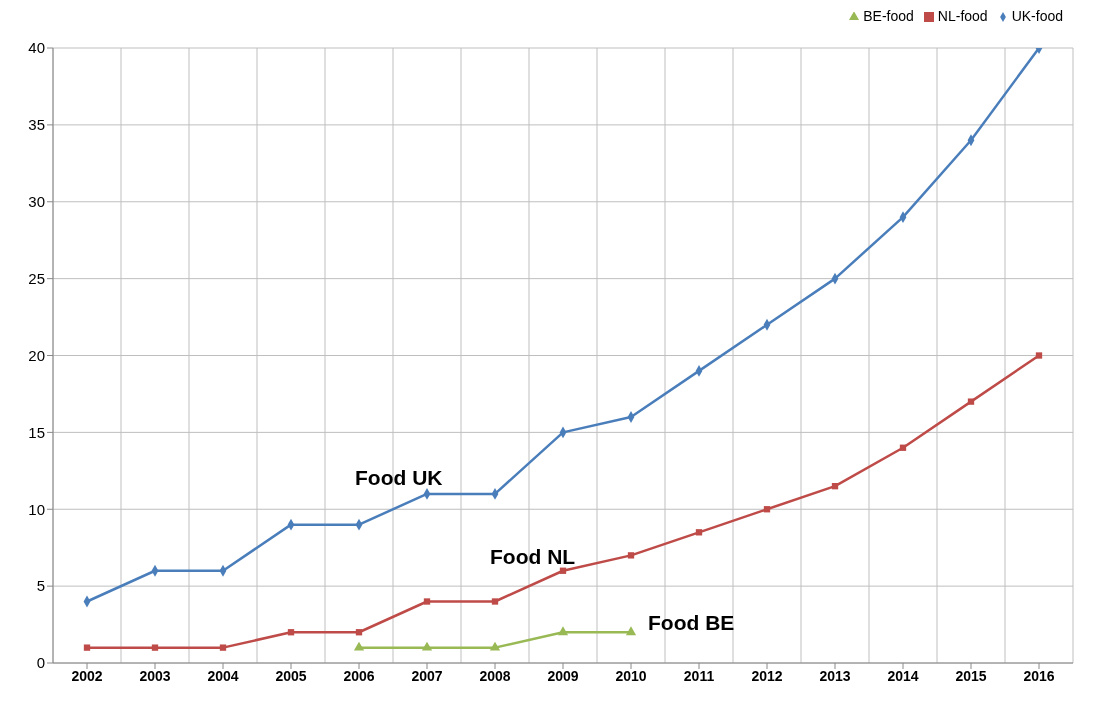 This screenshot has height=711, width=1097. I want to click on x-tick-label: 2002, so click(87, 675).